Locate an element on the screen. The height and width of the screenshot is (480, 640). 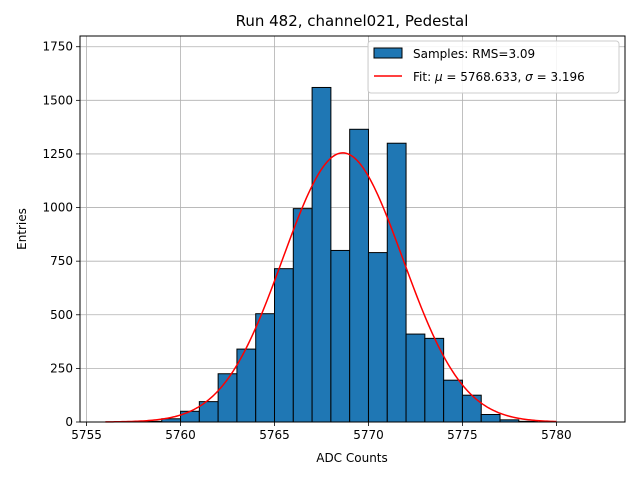
y-tick-label: 1250 is located at coordinates (57, 154).